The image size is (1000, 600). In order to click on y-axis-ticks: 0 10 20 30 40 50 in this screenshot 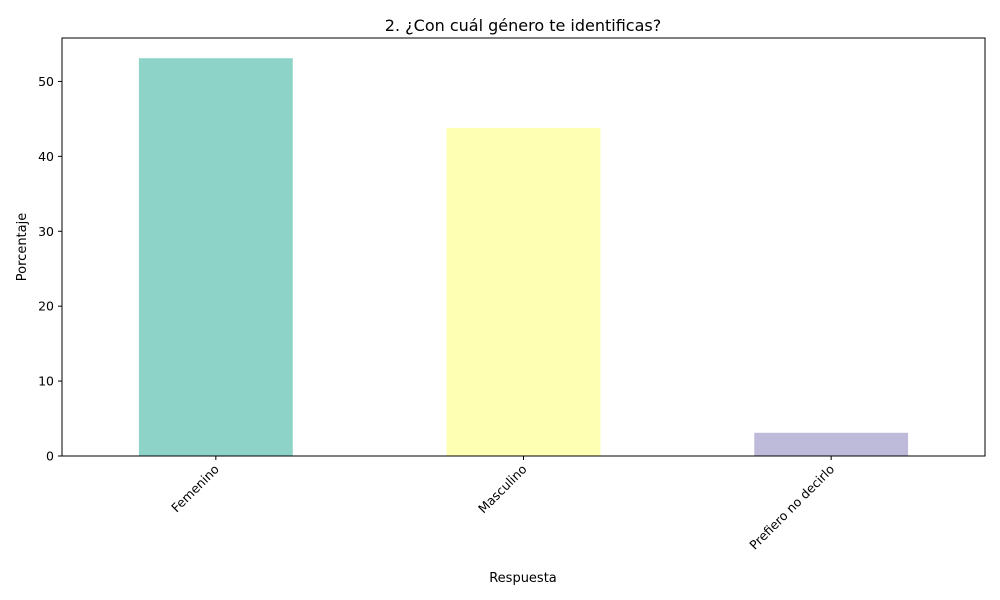, I will do `click(50, 269)`.